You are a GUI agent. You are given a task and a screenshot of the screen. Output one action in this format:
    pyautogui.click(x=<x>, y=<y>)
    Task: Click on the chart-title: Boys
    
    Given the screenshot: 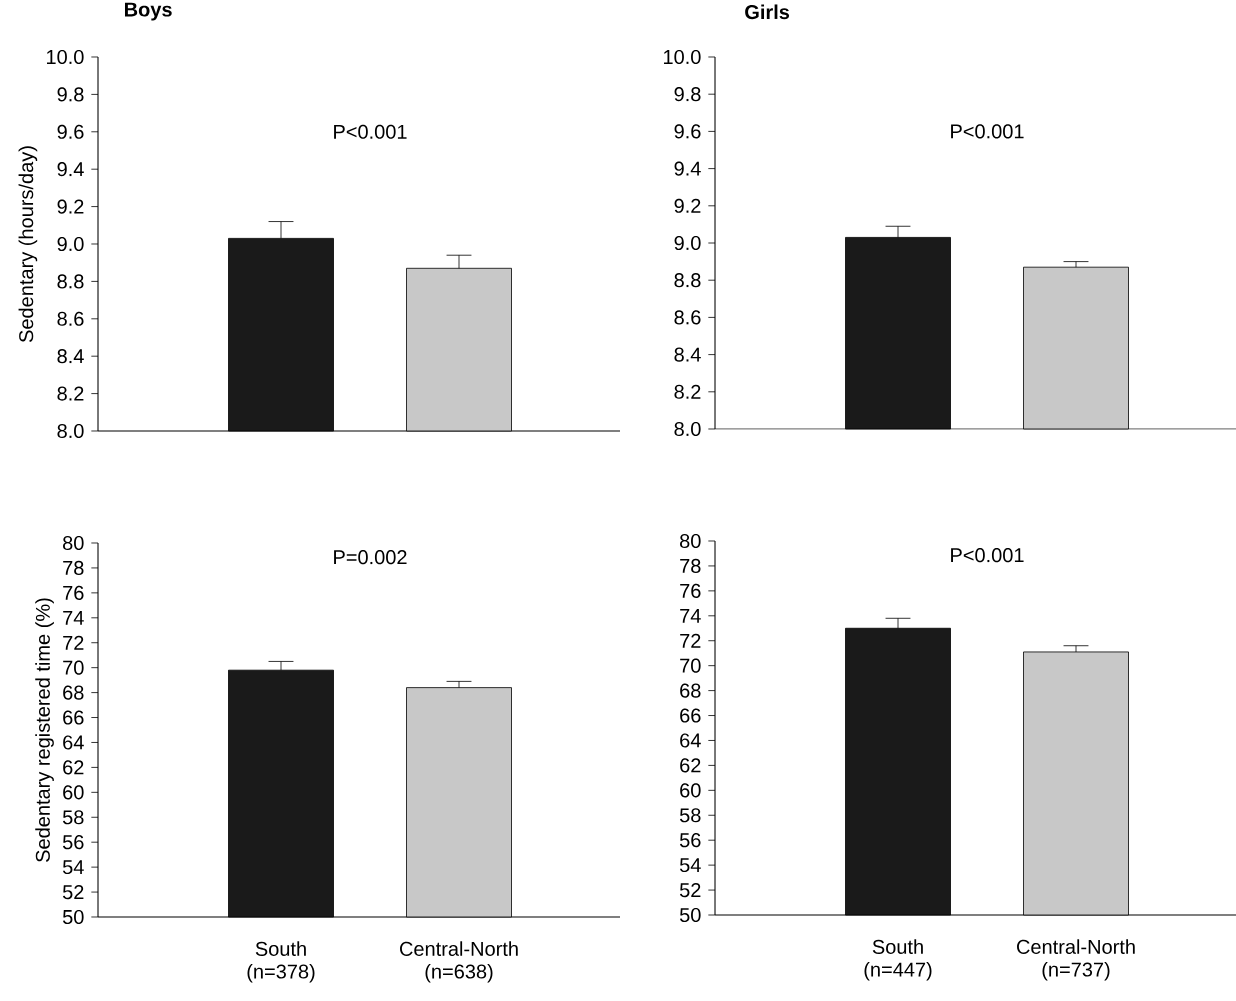 What is the action you would take?
    pyautogui.click(x=148, y=11)
    